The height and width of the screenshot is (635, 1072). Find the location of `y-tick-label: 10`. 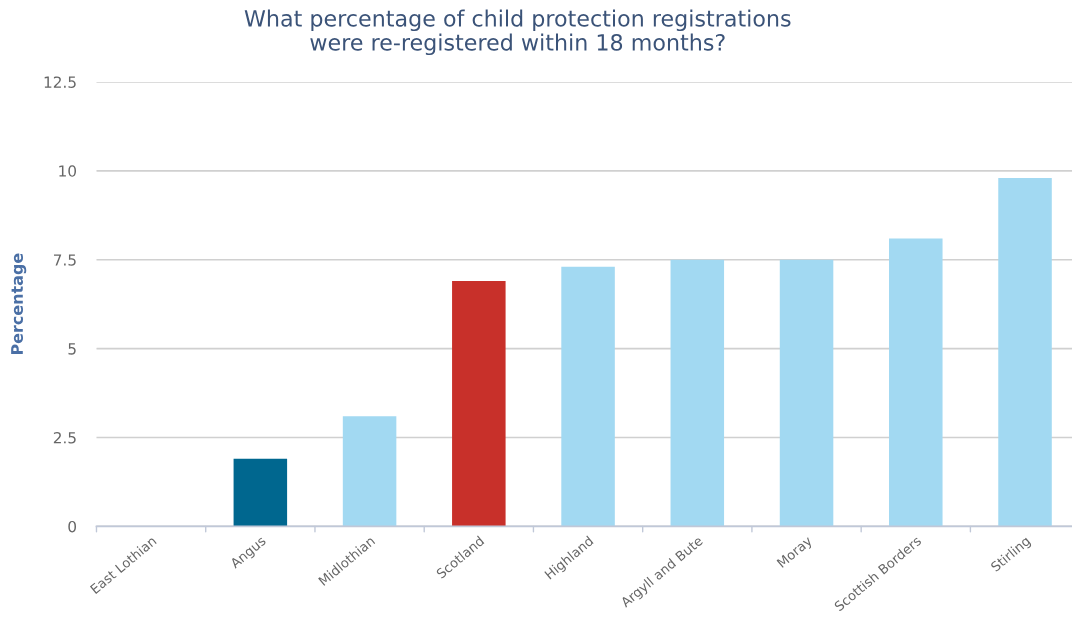

y-tick-label: 10 is located at coordinates (68, 171).